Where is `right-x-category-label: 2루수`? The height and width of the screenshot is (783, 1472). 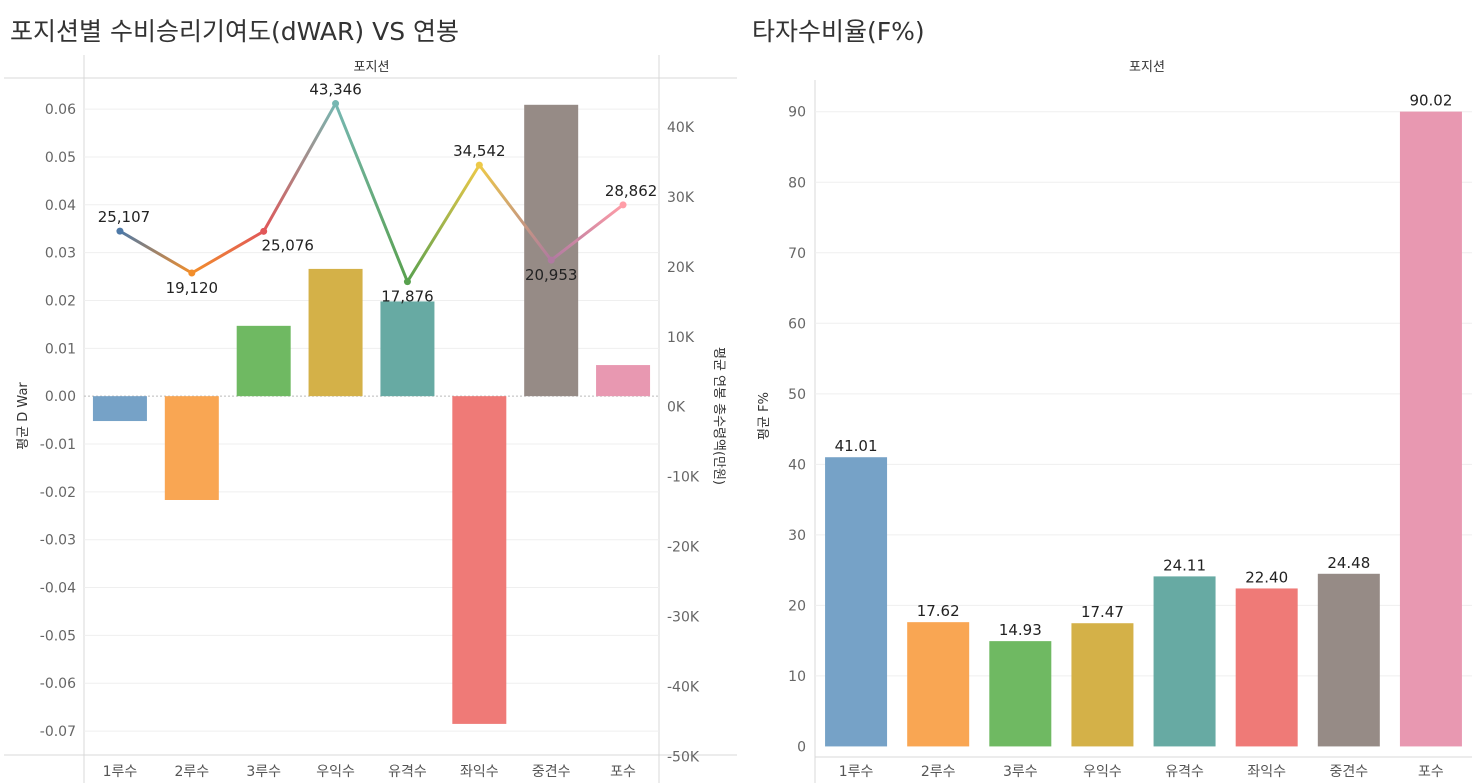 right-x-category-label: 2루수 is located at coordinates (938, 772).